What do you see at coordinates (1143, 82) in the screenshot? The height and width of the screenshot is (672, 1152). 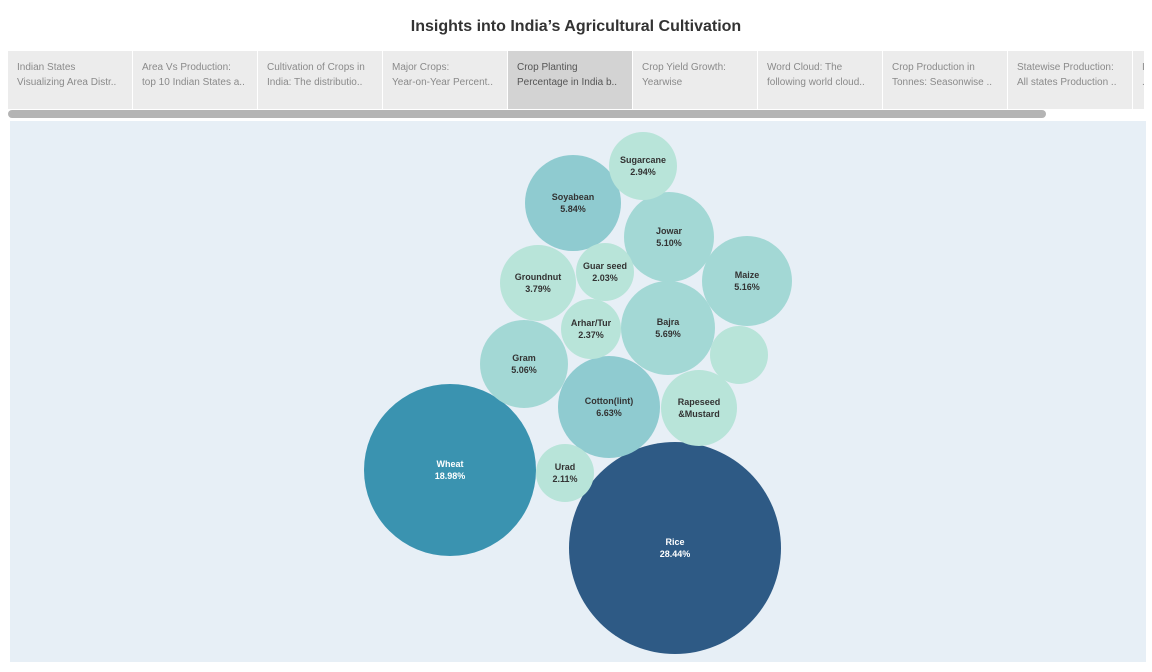 I see `tab-caption-line2: .` at bounding box center [1143, 82].